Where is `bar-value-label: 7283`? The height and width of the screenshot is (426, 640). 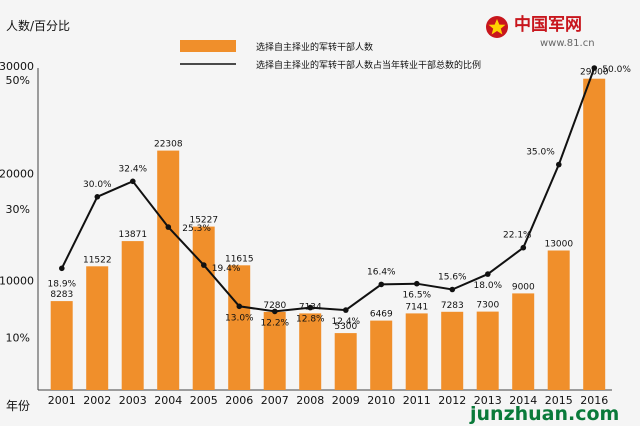
bar-value-label: 7283 is located at coordinates (452, 306).